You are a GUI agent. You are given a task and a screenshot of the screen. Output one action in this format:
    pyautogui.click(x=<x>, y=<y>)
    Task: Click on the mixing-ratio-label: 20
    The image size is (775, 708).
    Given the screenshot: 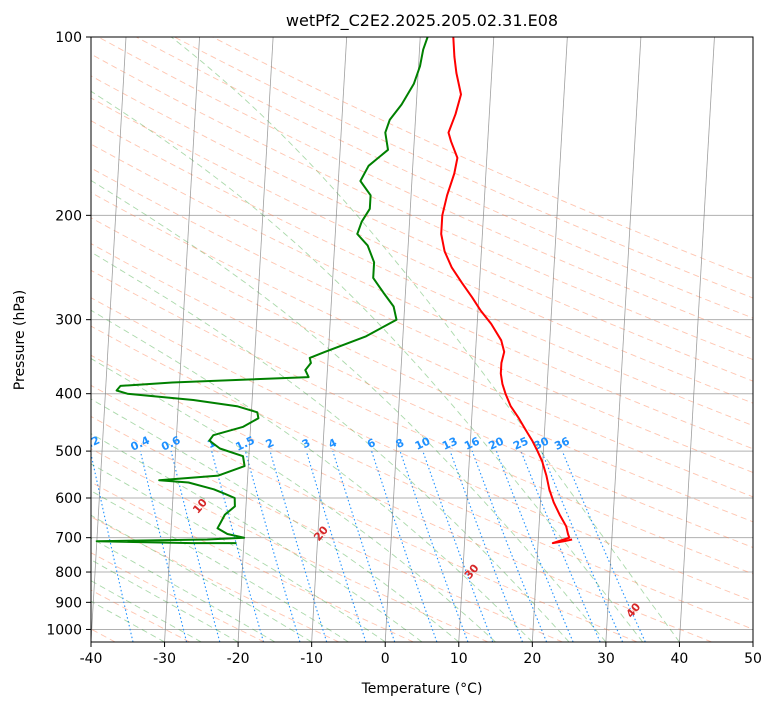 What is the action you would take?
    pyautogui.click(x=496, y=443)
    